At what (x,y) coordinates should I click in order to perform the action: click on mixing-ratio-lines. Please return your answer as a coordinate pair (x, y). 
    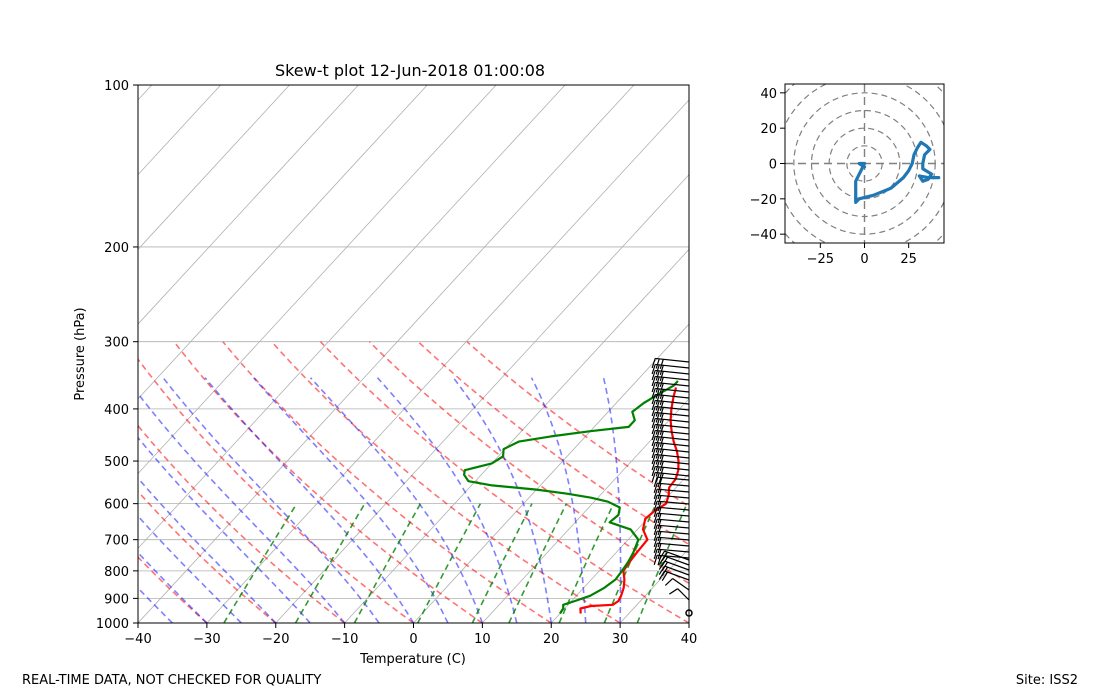
    Looking at the image, I should click on (455, 563).